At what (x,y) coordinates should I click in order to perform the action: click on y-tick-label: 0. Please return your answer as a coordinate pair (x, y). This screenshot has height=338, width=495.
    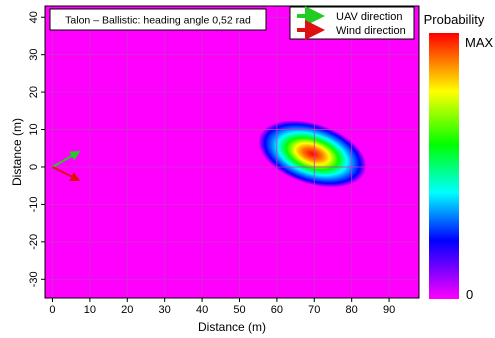
    Looking at the image, I should click on (34, 167).